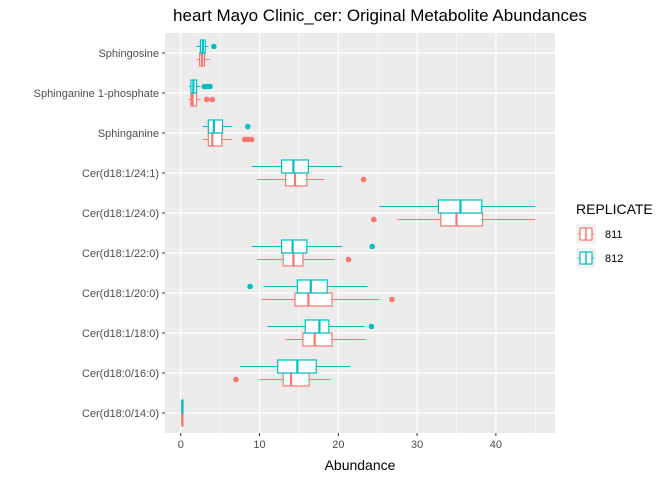 This screenshot has width=672, height=480. What do you see at coordinates (338, 445) in the screenshot?
I see `x-tick-label: 20` at bounding box center [338, 445].